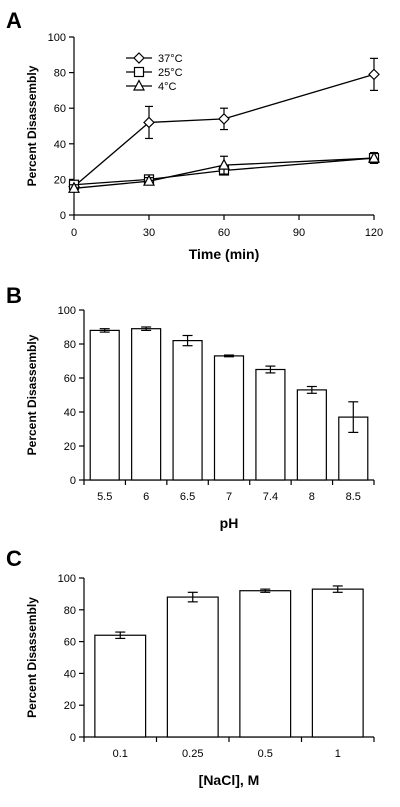 Image resolution: width=400 pixels, height=807 pixels. Describe the element at coordinates (229, 780) in the screenshot. I see `x-axis-label: [NaCl], M` at that location.